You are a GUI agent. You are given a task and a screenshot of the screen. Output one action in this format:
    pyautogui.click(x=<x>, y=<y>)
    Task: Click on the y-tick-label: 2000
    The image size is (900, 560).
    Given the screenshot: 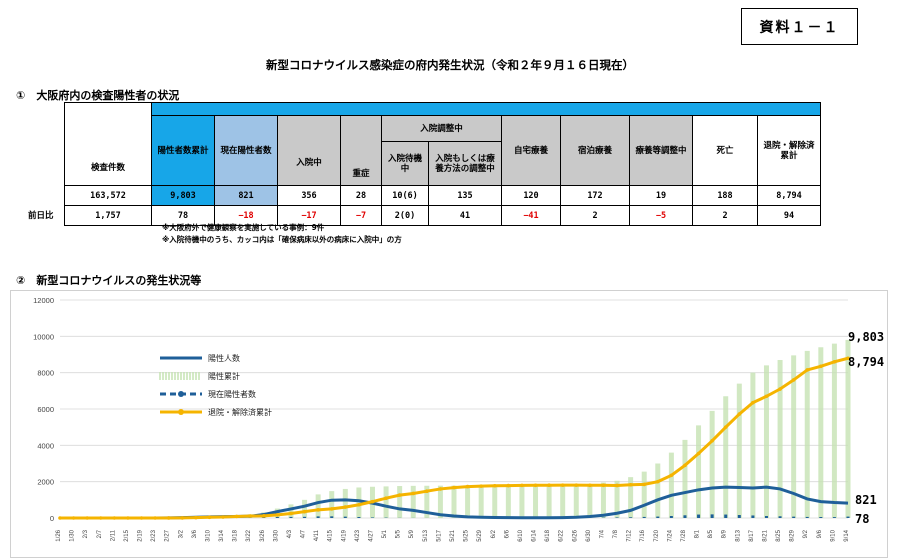 What is the action you would take?
    pyautogui.click(x=45, y=482)
    